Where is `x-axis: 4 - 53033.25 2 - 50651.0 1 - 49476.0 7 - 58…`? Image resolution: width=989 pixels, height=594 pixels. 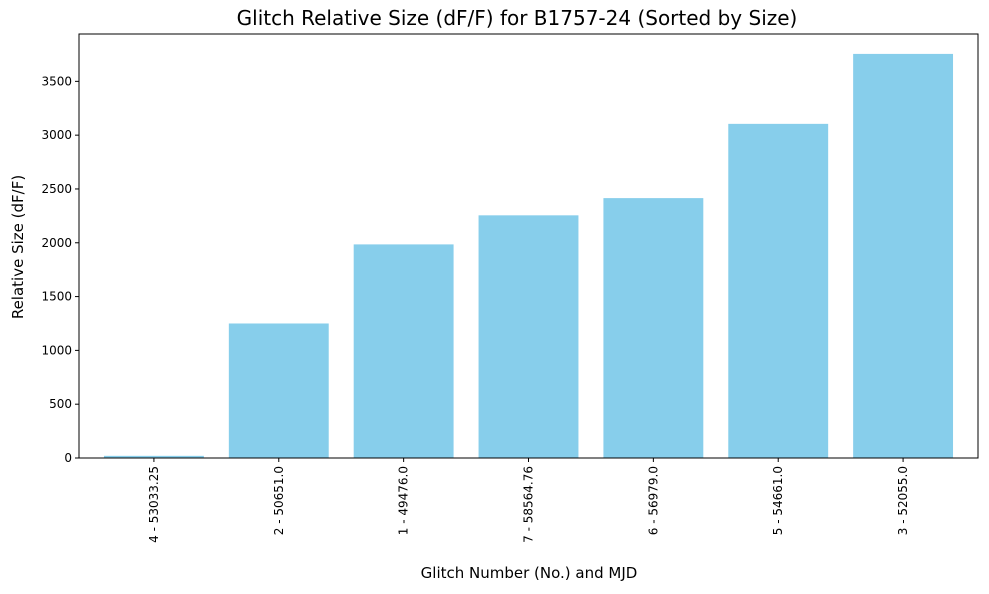 x-axis: 4 - 53033.25 2 - 50651.0 1 - 49476.0 7 - 58… is located at coordinates (528, 500).